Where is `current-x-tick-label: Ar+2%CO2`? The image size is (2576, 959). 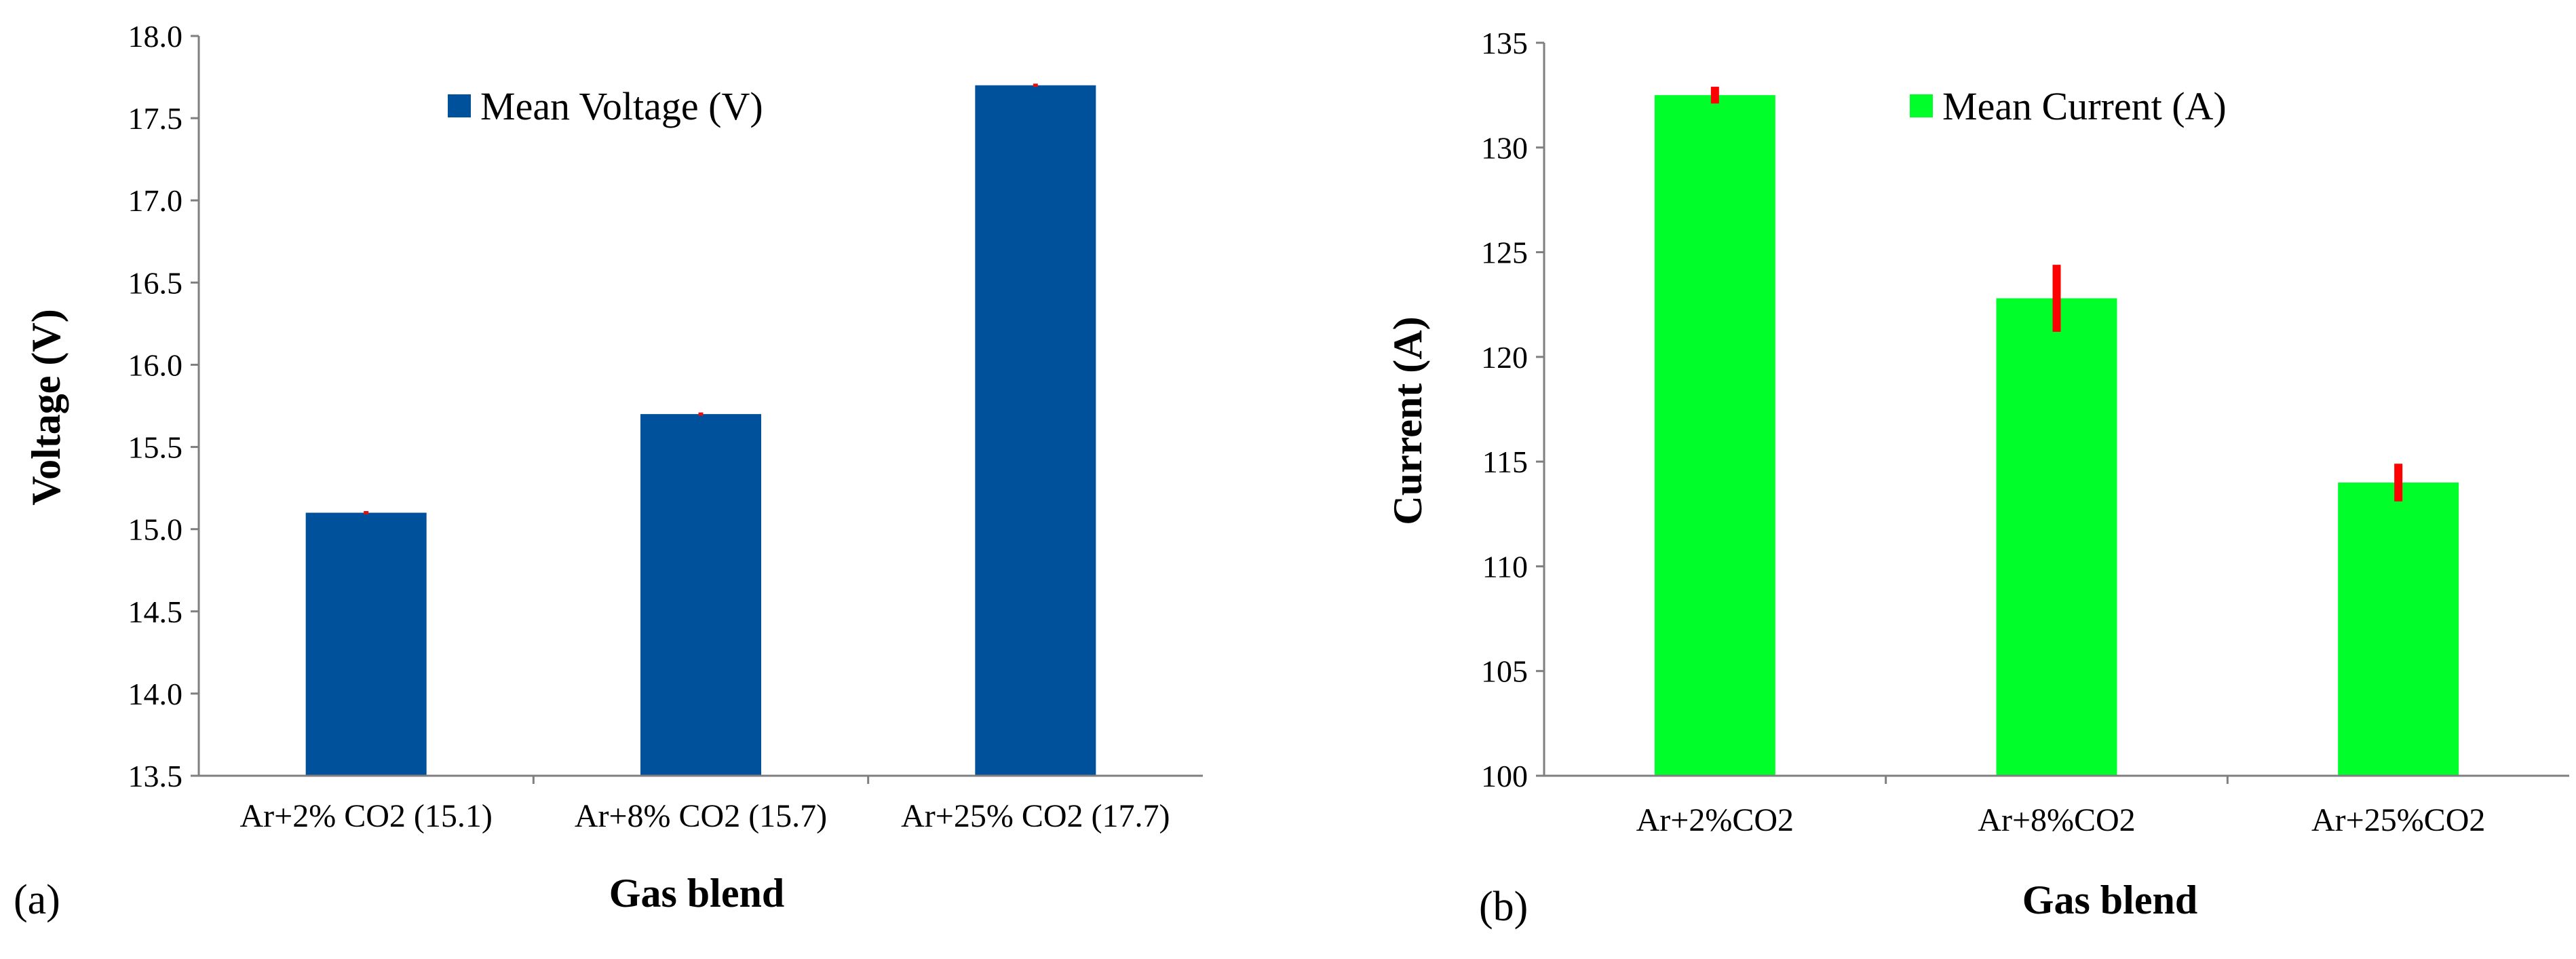
current-x-tick-label: Ar+2%CO2 is located at coordinates (1715, 820).